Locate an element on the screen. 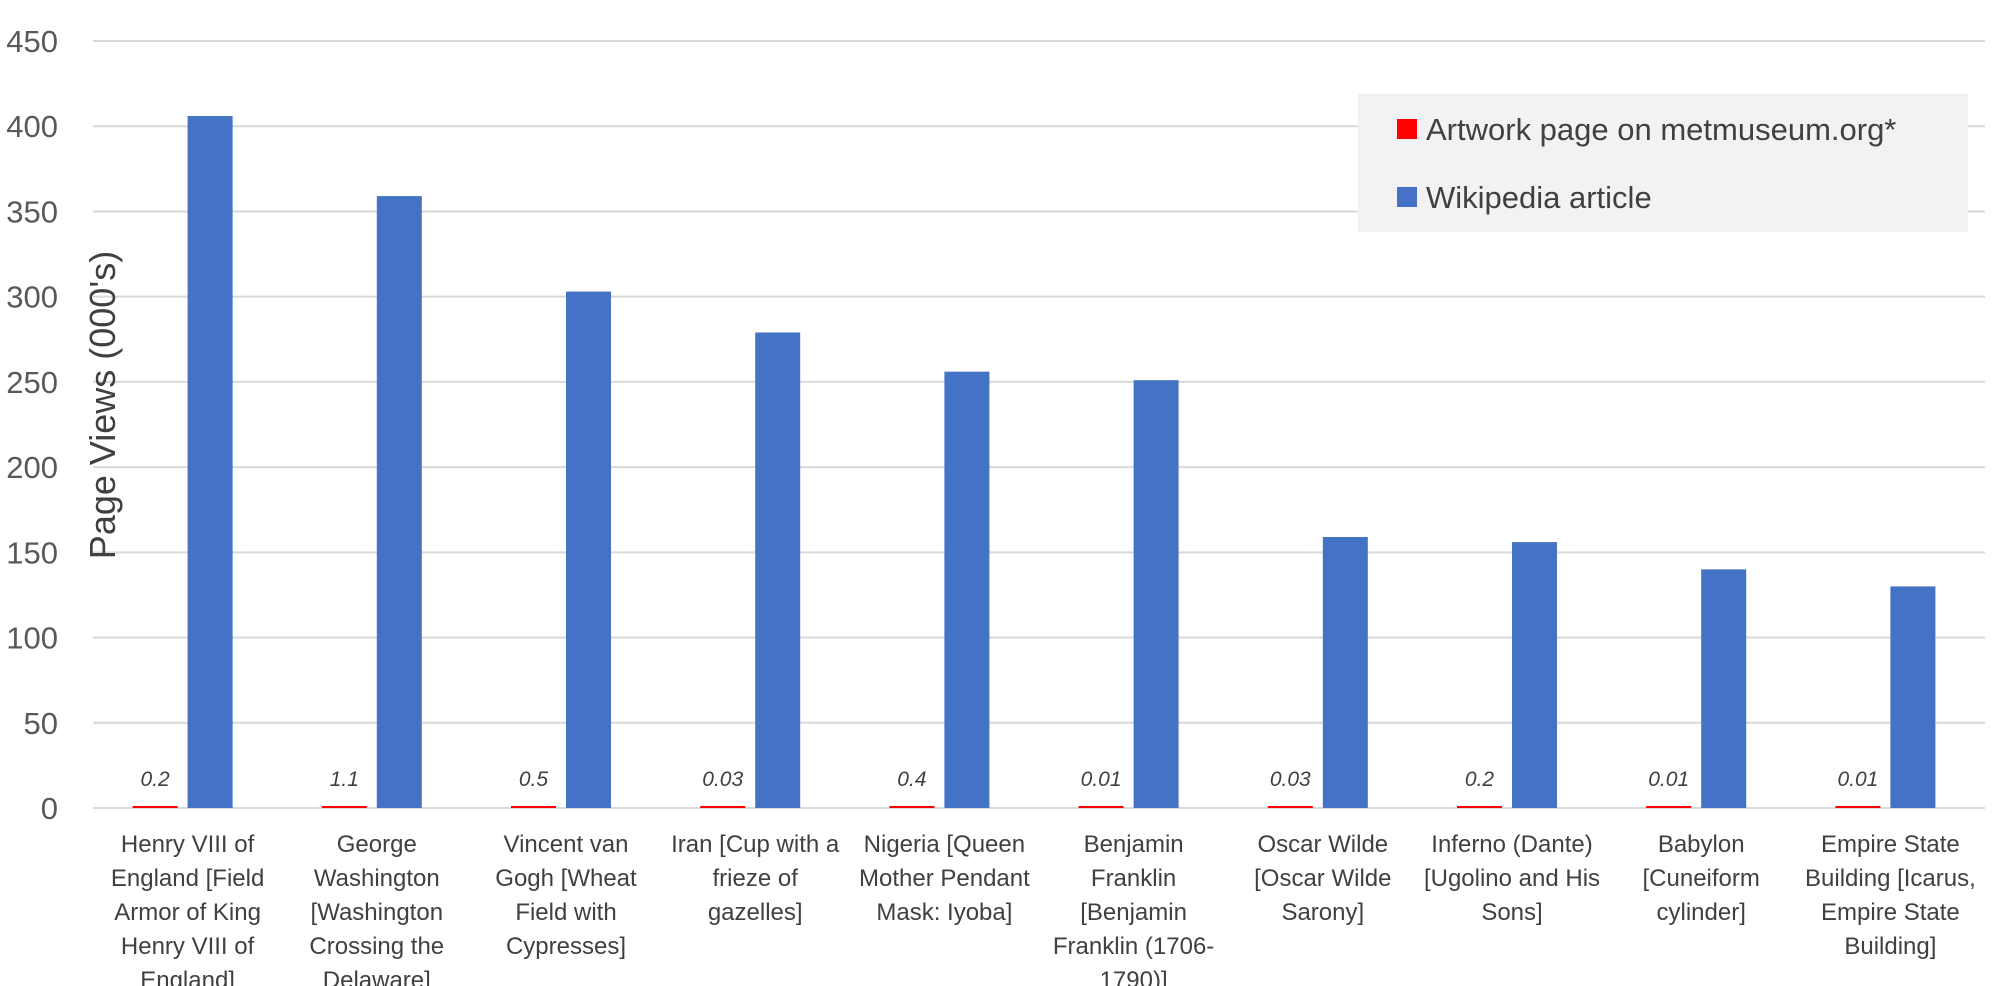  x-category-label-line: Oscar Wilde is located at coordinates (1322, 844).